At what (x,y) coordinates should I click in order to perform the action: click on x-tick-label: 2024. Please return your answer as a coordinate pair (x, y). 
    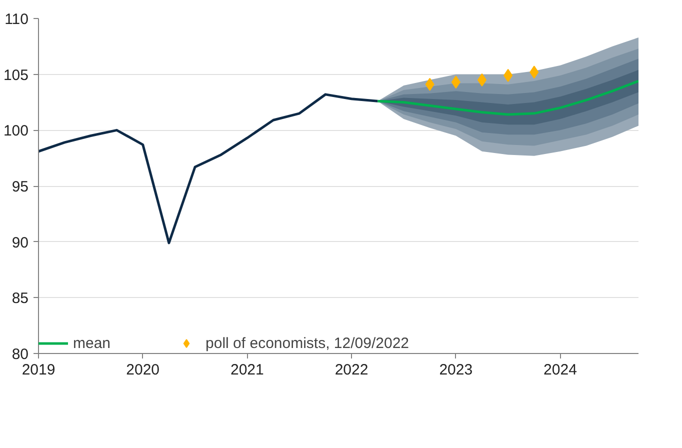
    Looking at the image, I should click on (560, 370).